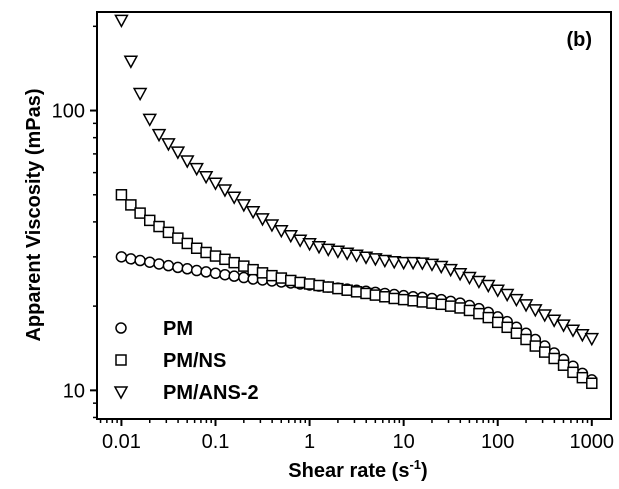  Describe the element at coordinates (194, 361) in the screenshot. I see `legend-label: PM/NS` at that location.